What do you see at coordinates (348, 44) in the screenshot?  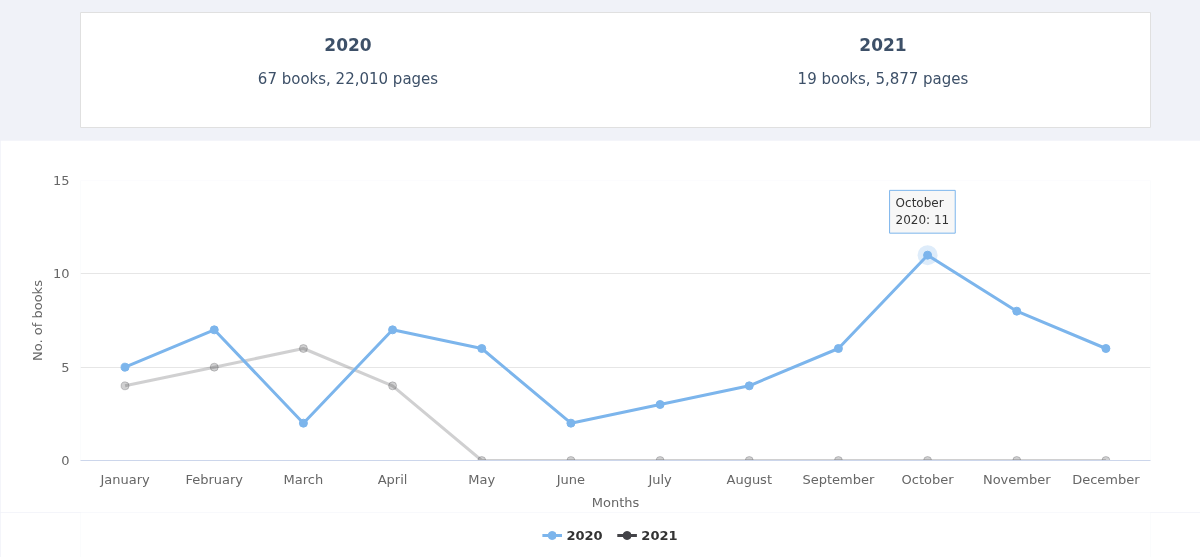 I see `text: 2020` at bounding box center [348, 44].